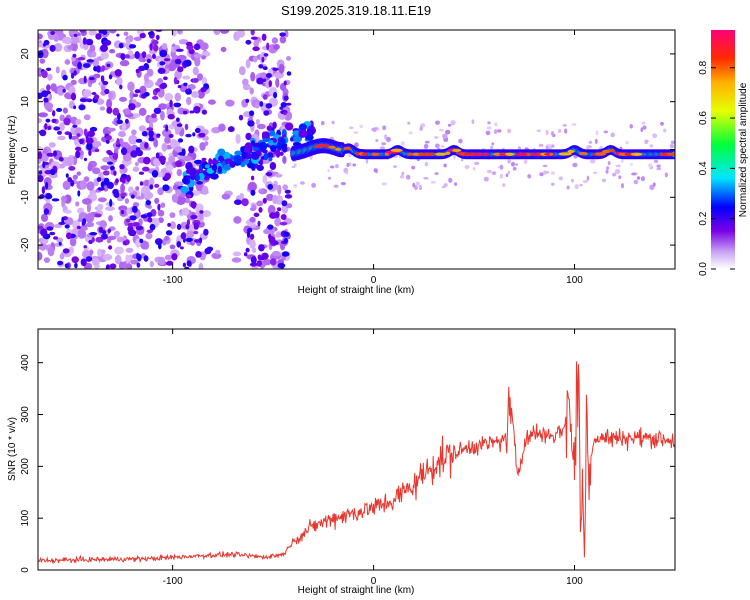 Image resolution: width=750 pixels, height=600 pixels. I want to click on x-tick-label: -100, so click(173, 280).